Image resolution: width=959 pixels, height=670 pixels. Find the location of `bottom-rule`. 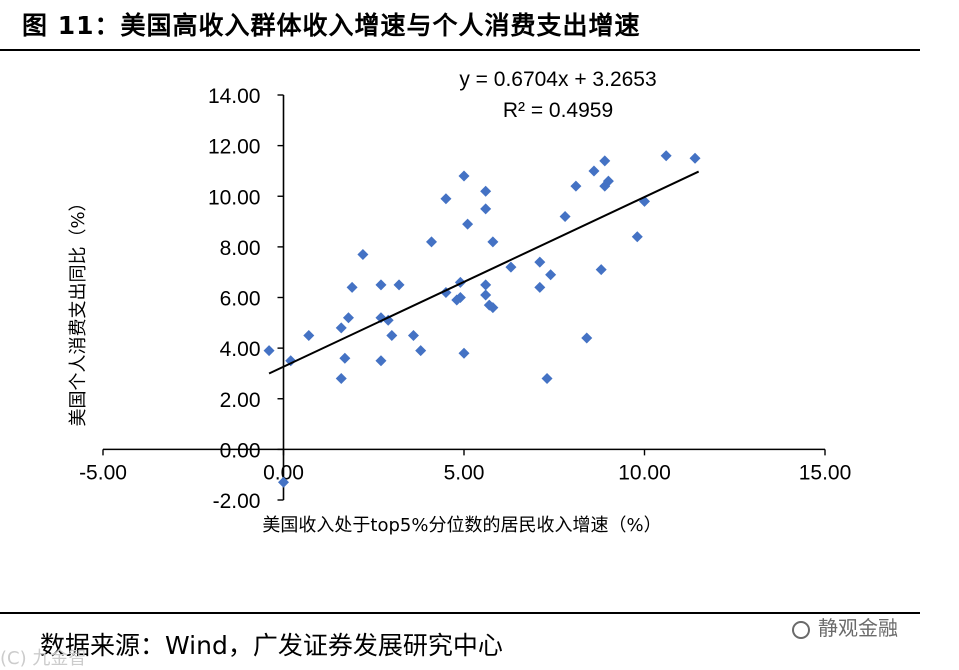

bottom-rule is located at coordinates (460, 613).